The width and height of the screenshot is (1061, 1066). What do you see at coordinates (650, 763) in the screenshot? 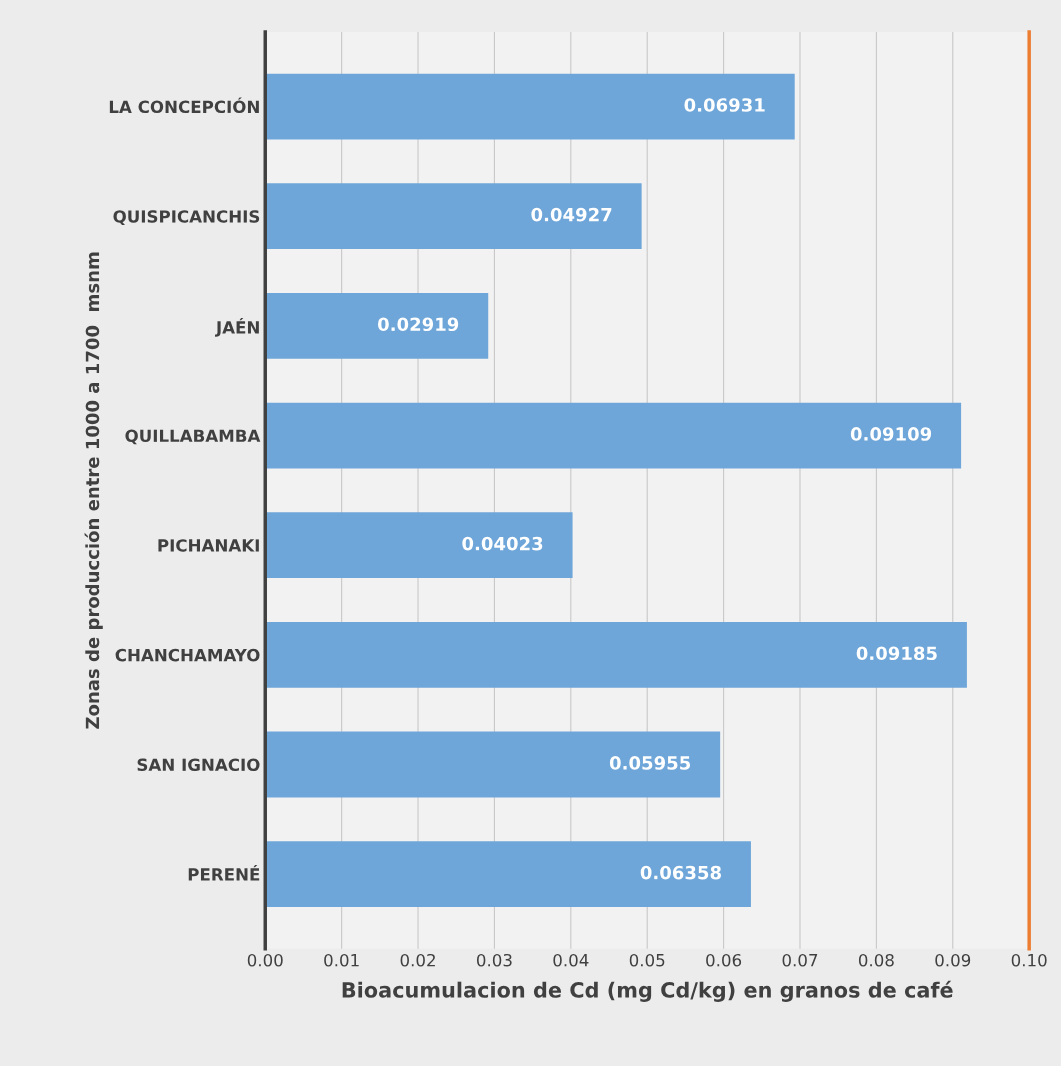
I see `data-label: 0.05955` at bounding box center [650, 763].